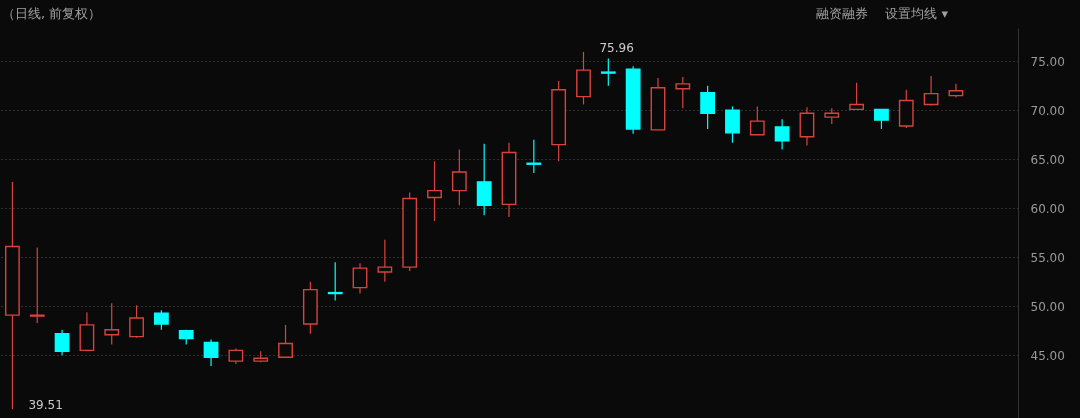 The image size is (1080, 418). I want to click on y-tick-label: 55.00, so click(1047, 257).